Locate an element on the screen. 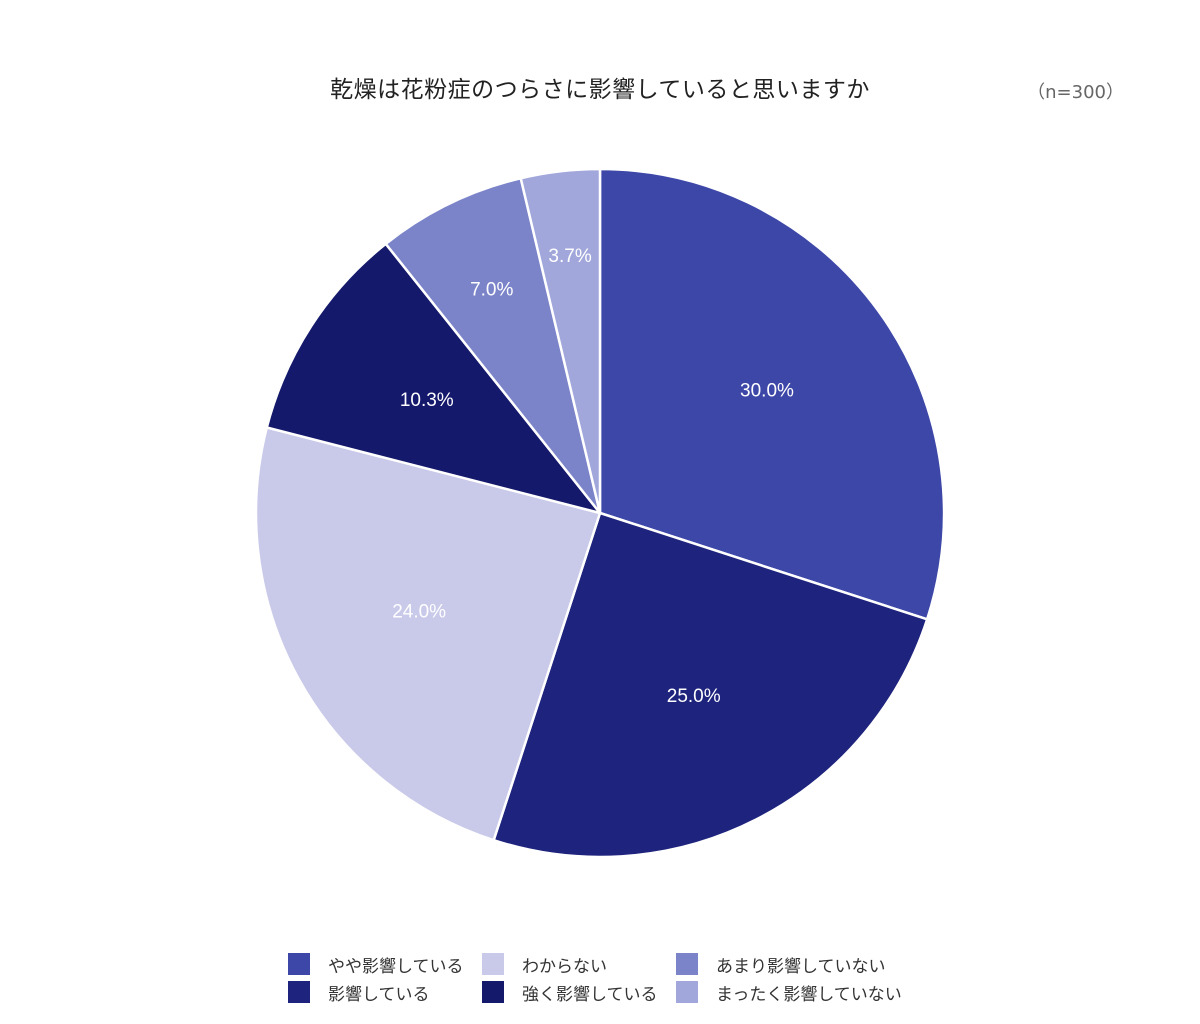  legend-label: 影響している is located at coordinates (379, 994).